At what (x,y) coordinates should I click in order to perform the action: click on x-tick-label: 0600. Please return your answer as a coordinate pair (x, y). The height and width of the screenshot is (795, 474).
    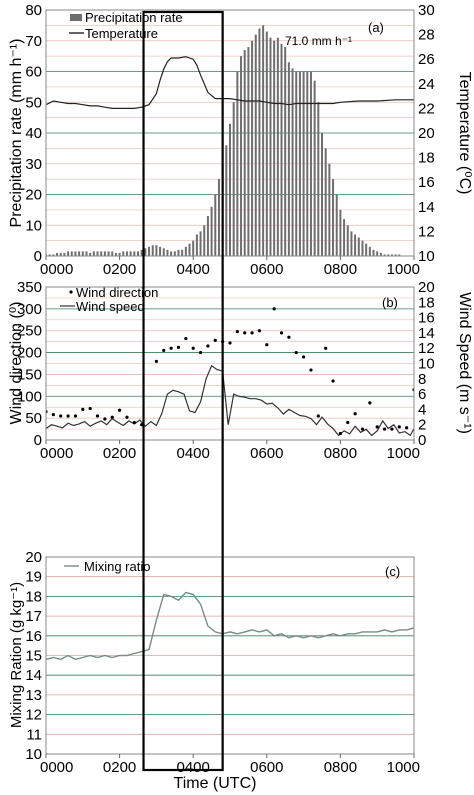
    Looking at the image, I should click on (266, 767).